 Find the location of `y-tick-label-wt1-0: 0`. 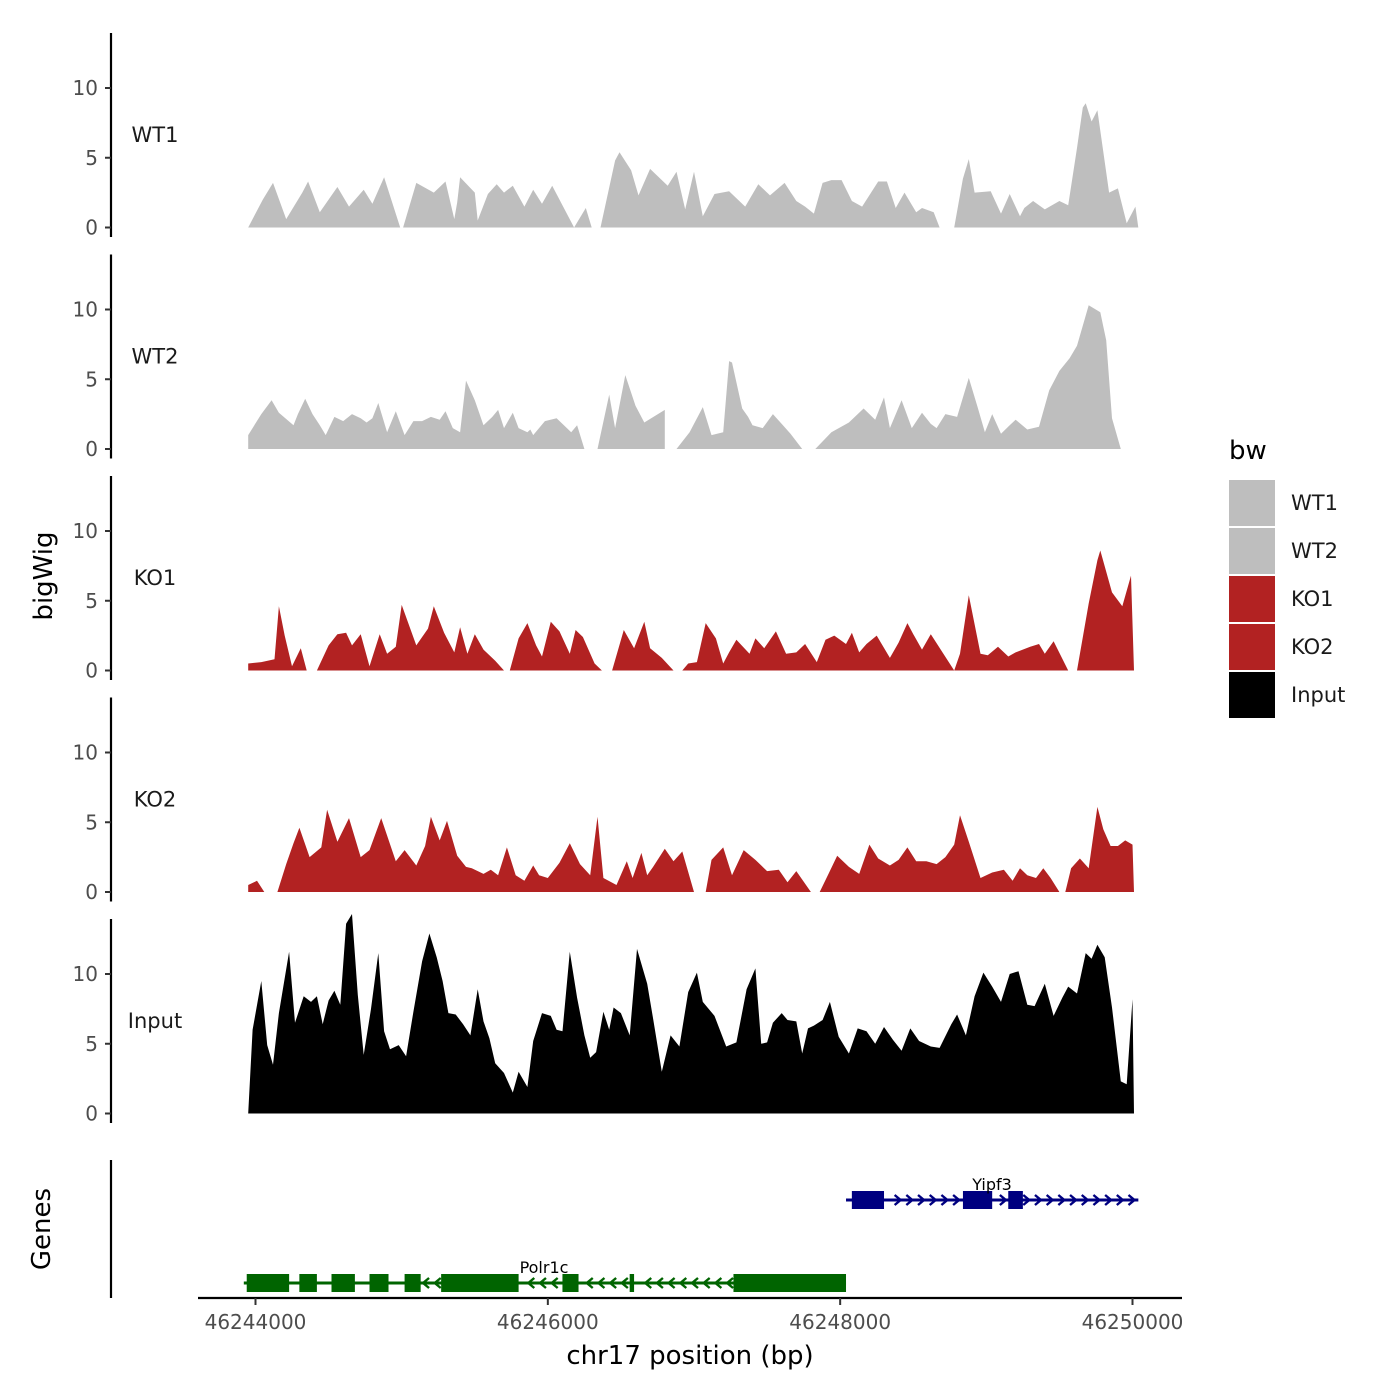

y-tick-label-wt1-0: 0 is located at coordinates (91, 228).